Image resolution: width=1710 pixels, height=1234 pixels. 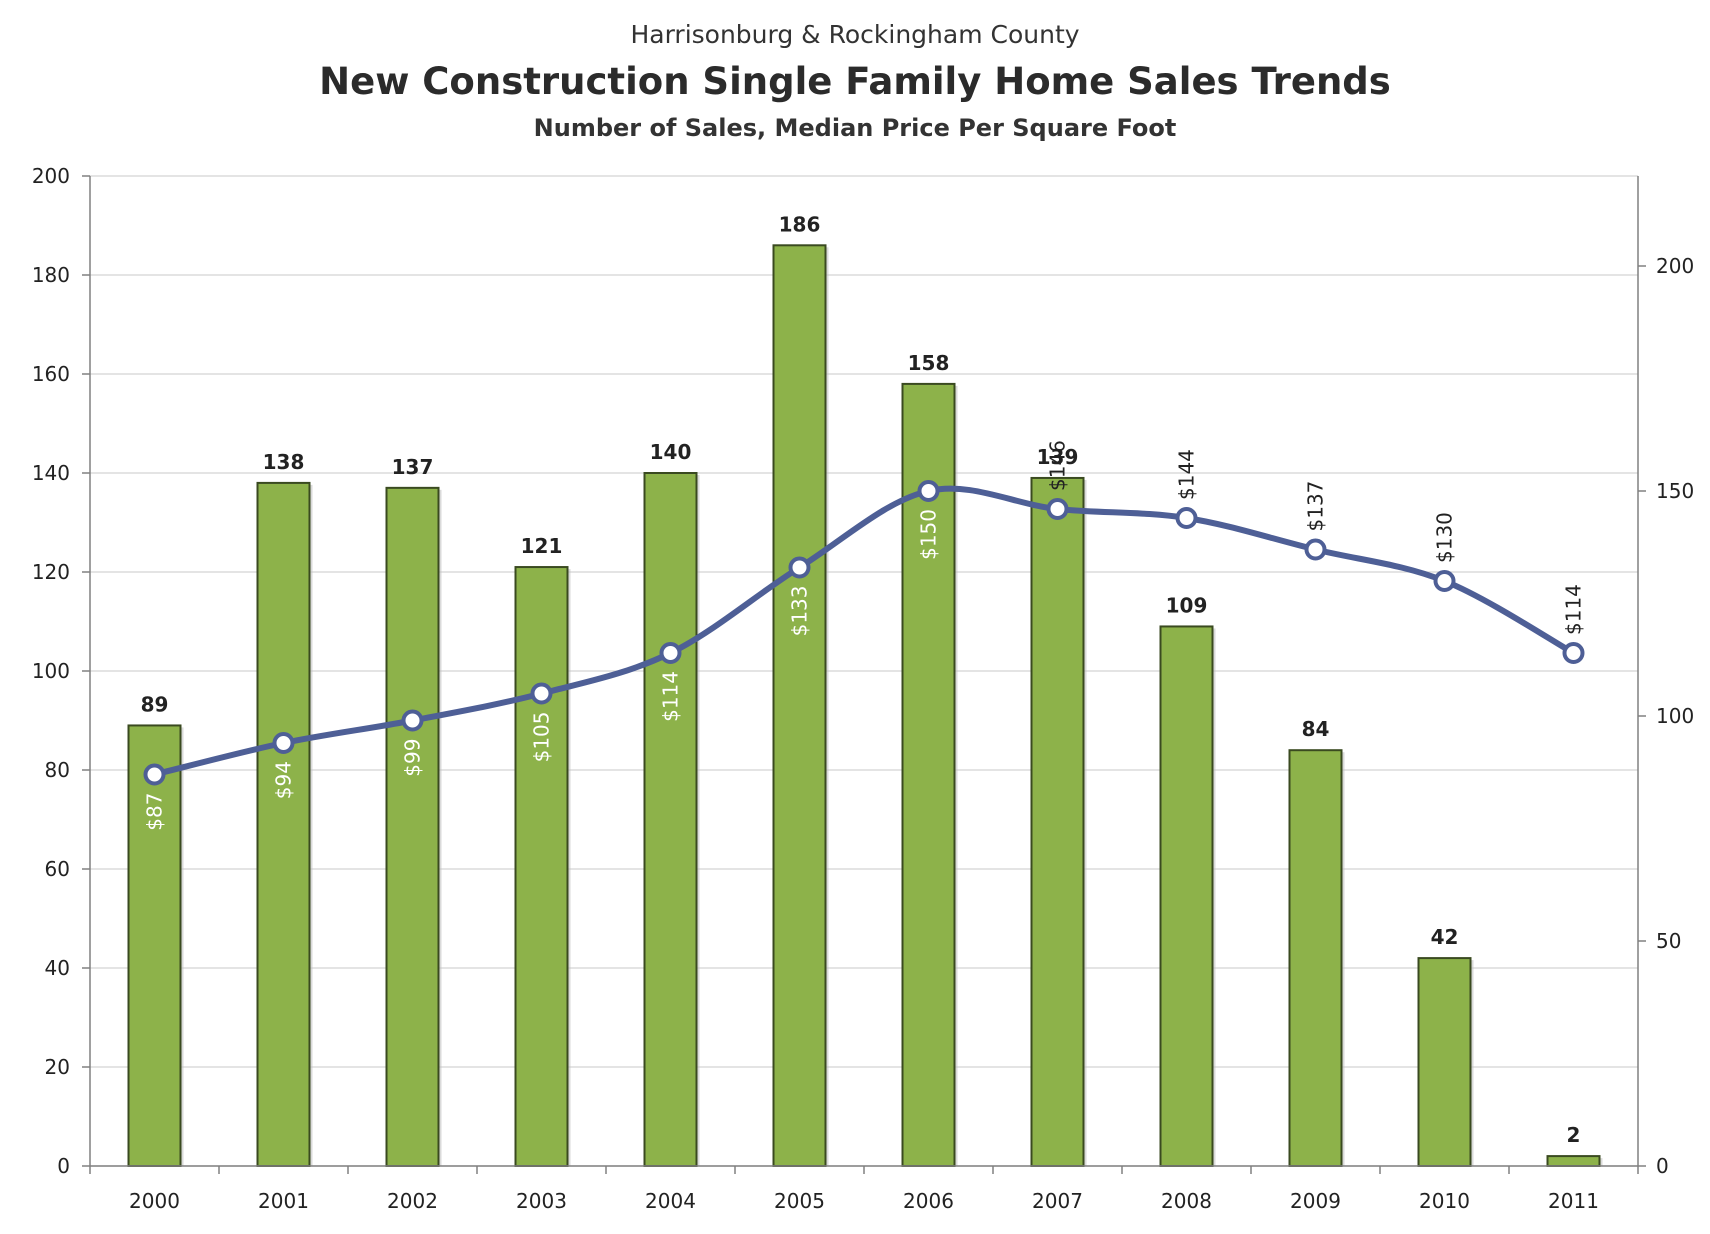 What do you see at coordinates (51, 572) in the screenshot?
I see `y-left-tick-label: 120` at bounding box center [51, 572].